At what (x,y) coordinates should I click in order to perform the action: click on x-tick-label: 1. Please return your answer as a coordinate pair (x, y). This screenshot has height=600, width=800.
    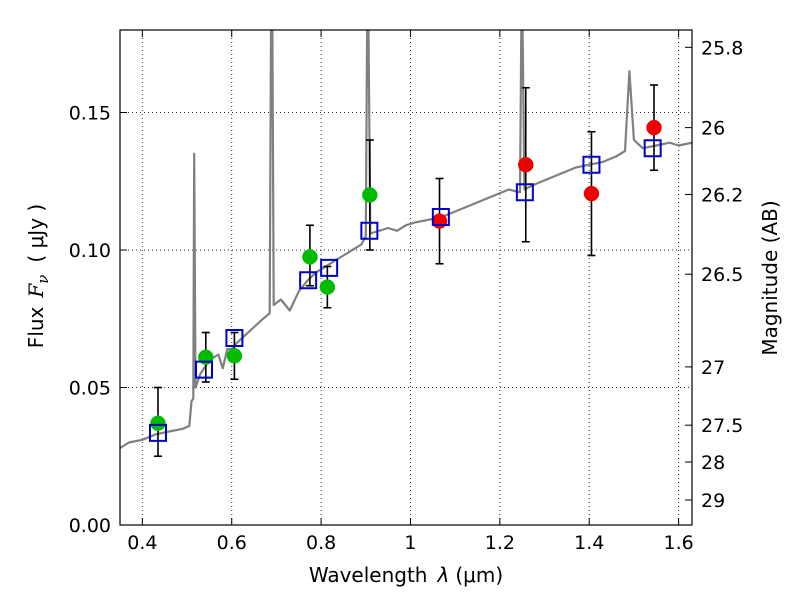
    Looking at the image, I should click on (410, 543).